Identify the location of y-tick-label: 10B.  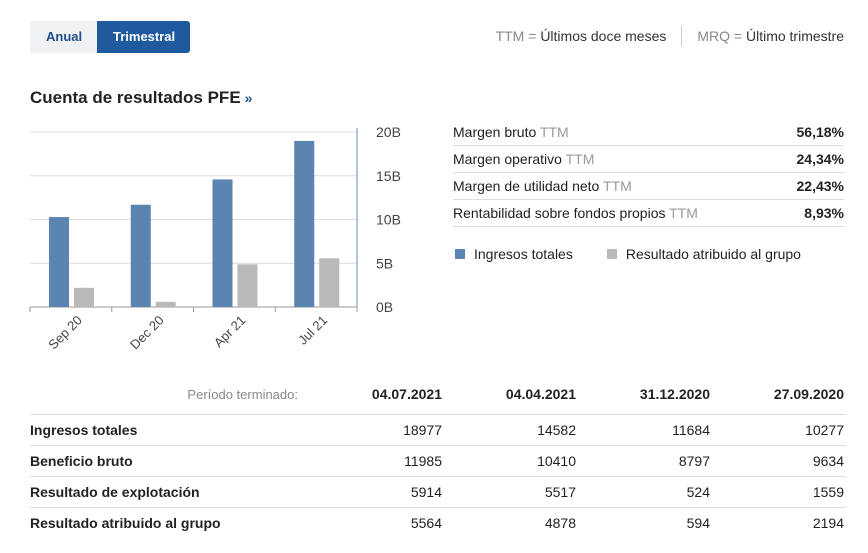
(388, 220).